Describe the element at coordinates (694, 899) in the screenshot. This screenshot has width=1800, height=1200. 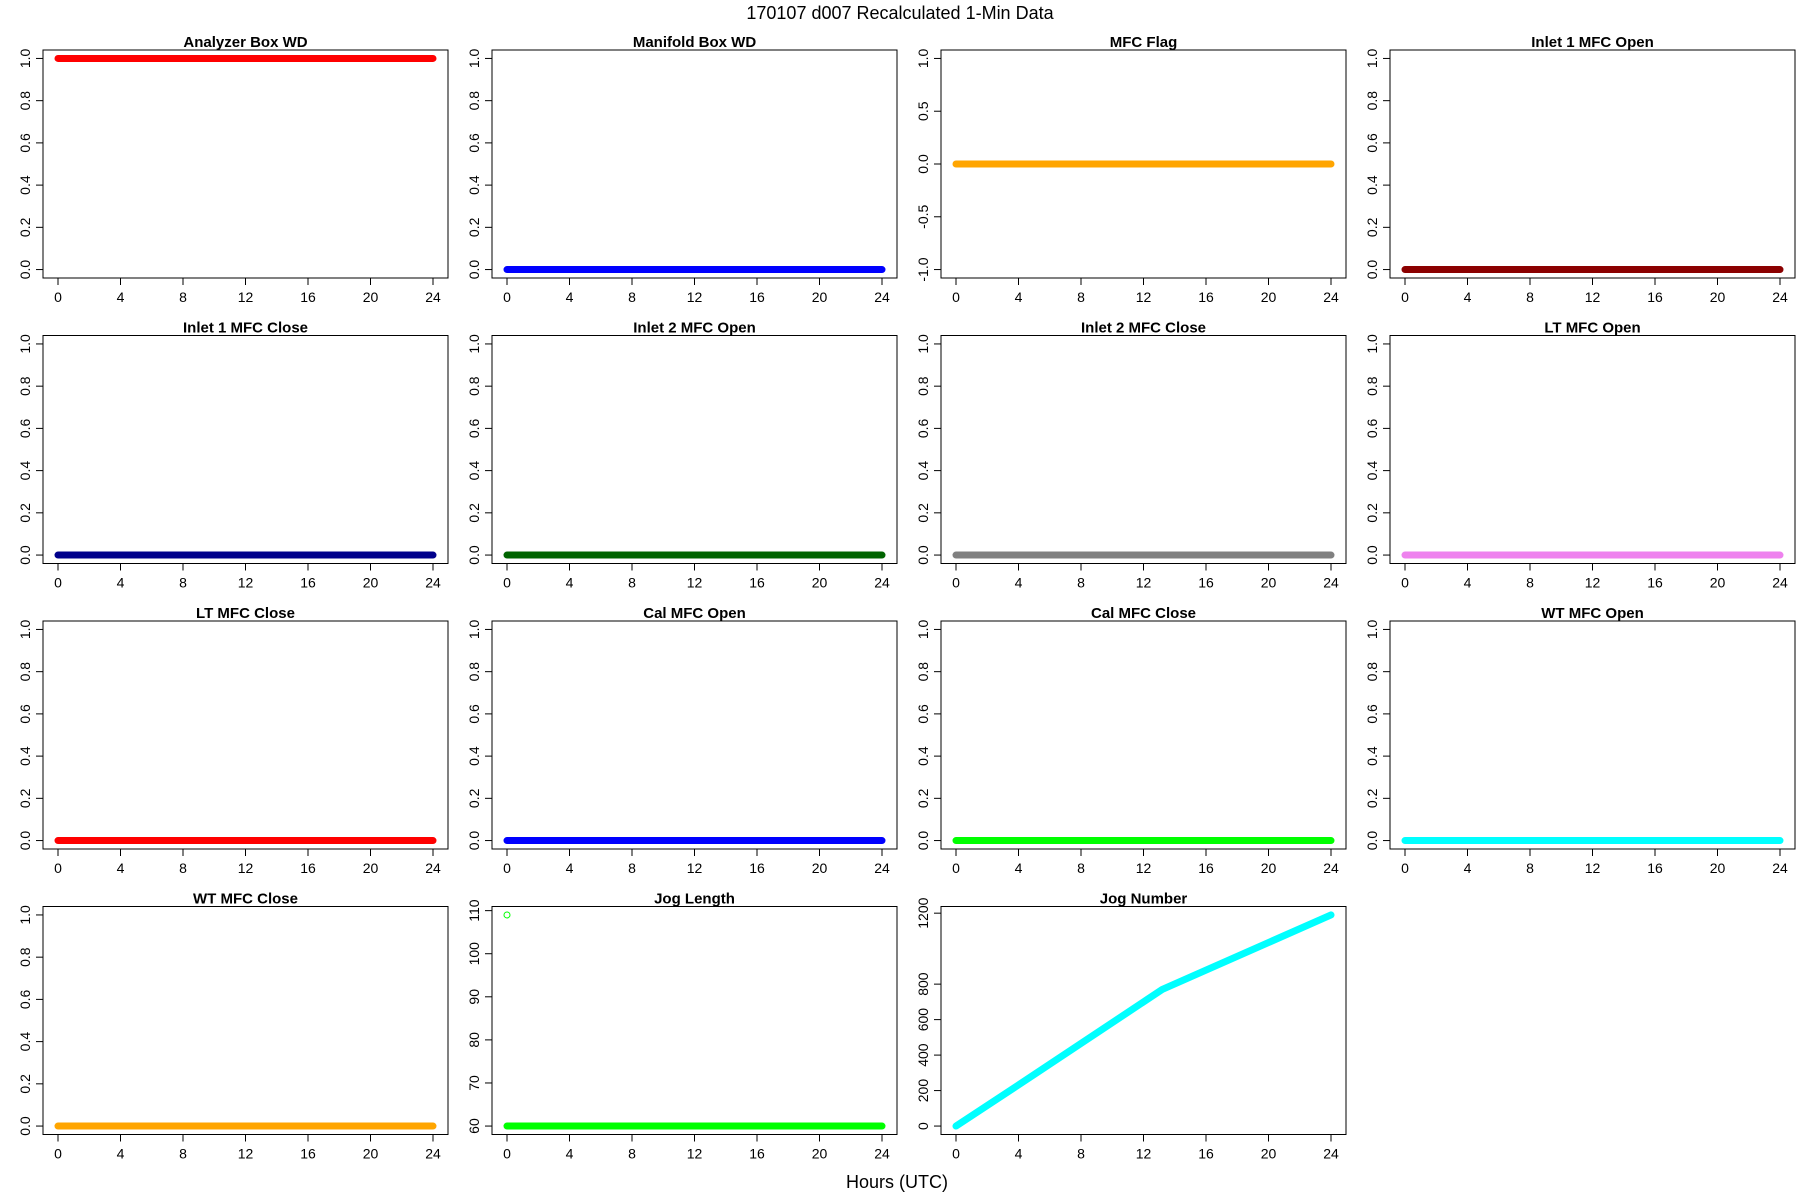
I see `panel-title: Jog Length` at that location.